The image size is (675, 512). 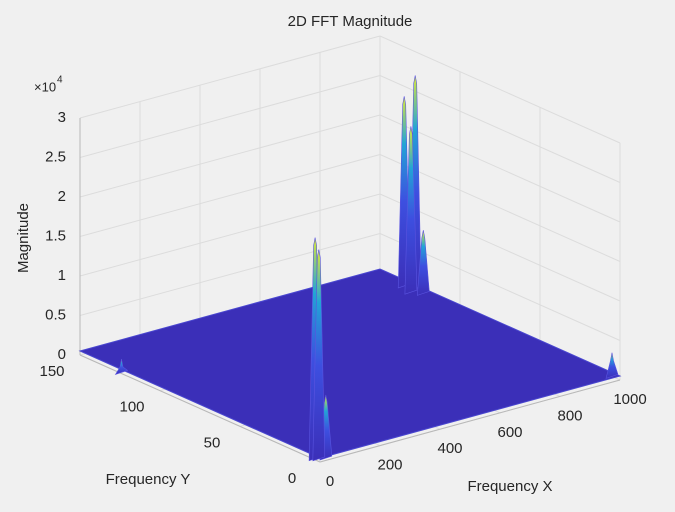 What do you see at coordinates (470, 421) in the screenshot?
I see `x-axis` at bounding box center [470, 421].